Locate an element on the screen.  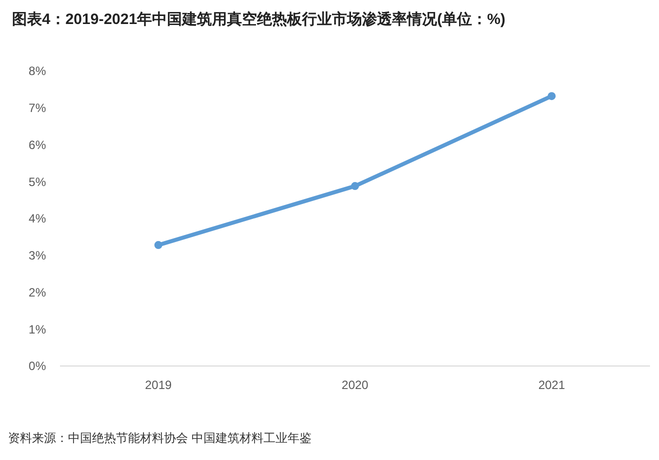
y-tick-label: 1% is located at coordinates (37, 329).